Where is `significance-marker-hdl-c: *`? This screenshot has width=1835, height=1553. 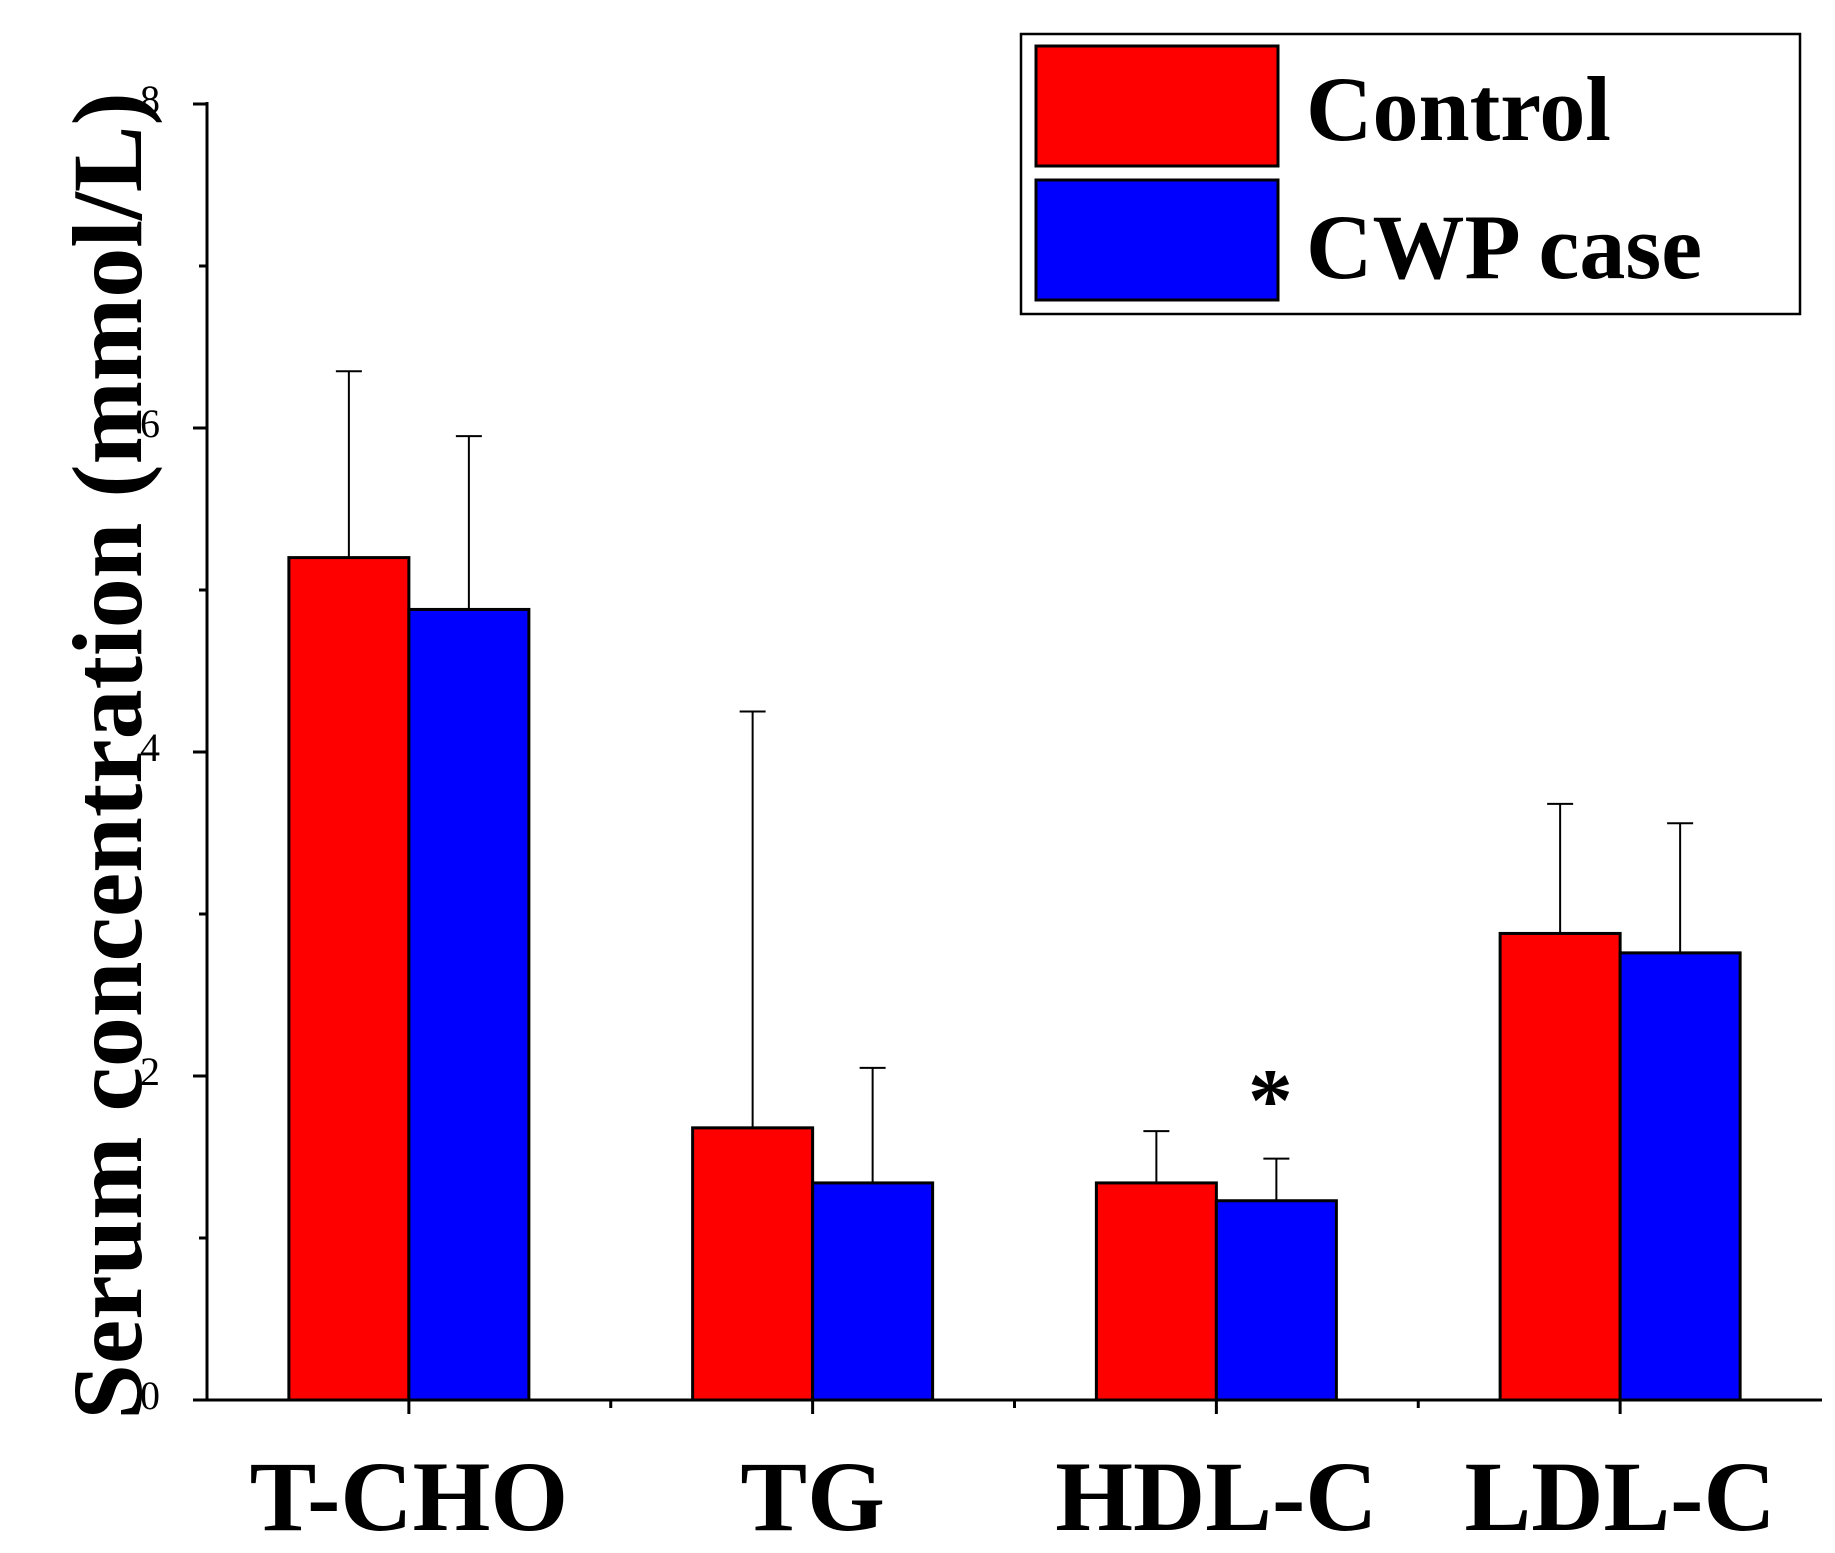 significance-marker-hdl-c: * is located at coordinates (1270, 1101).